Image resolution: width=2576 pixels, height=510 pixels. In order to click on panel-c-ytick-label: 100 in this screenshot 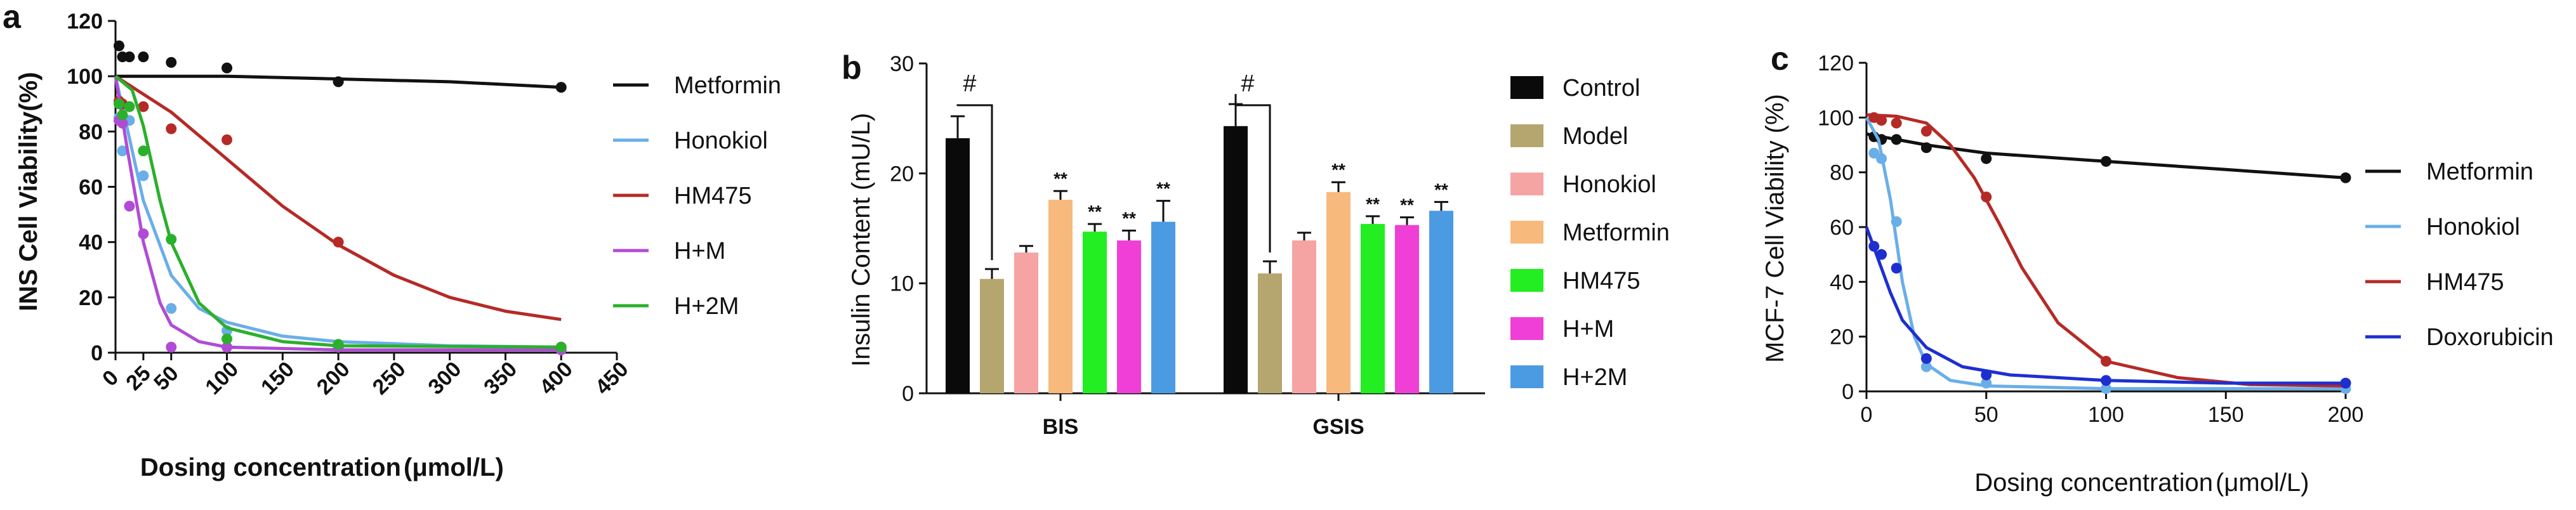, I will do `click(1836, 118)`.